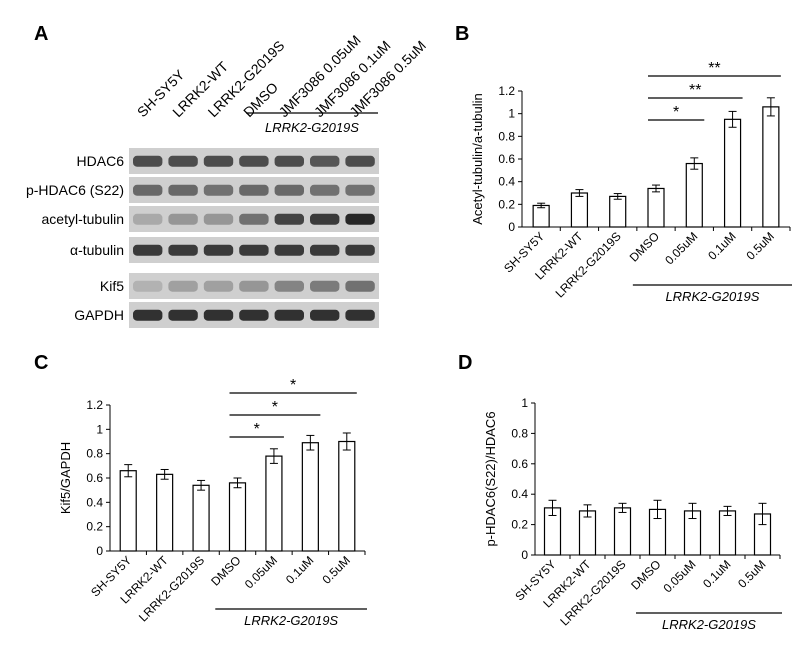 This screenshot has height=648, width=796. Describe the element at coordinates (465, 363) in the screenshot. I see `panel-letter-d: D` at that location.